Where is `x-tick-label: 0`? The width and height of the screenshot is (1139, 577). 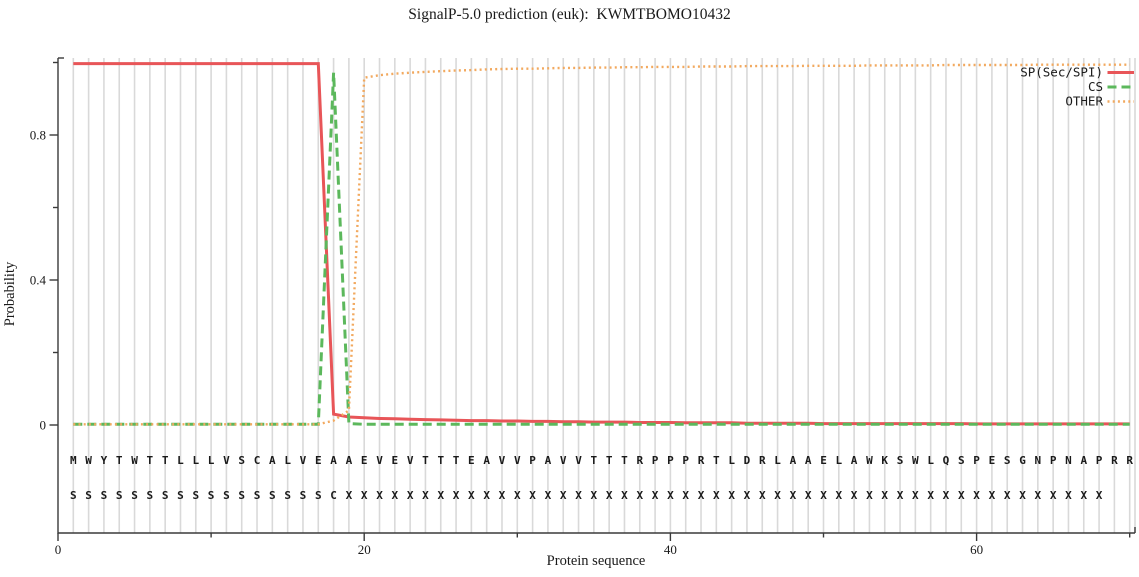
x-tick-label: 0 is located at coordinates (58, 549).